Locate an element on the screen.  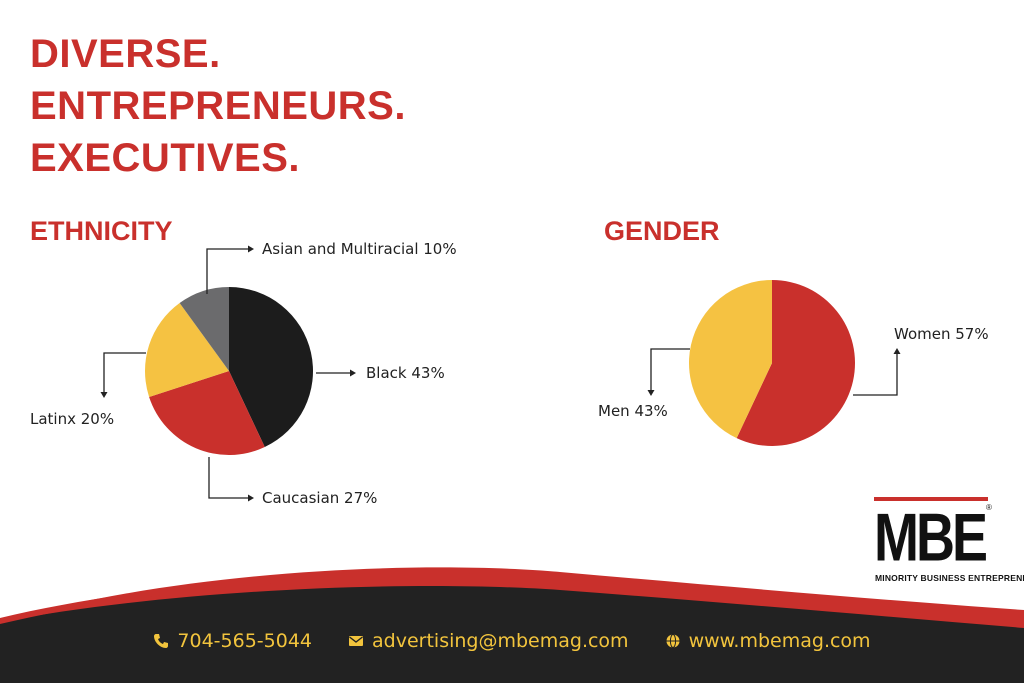
arrow-caucasian is located at coordinates (251, 498).